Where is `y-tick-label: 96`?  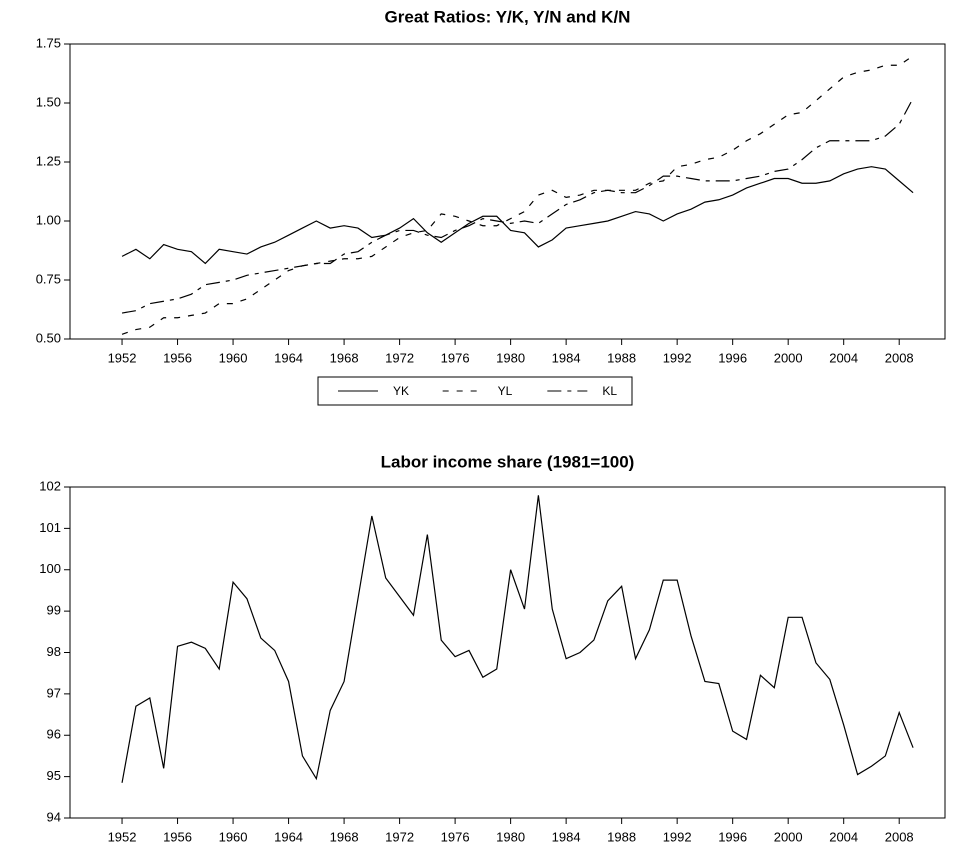 y-tick-label: 96 is located at coordinates (54, 734).